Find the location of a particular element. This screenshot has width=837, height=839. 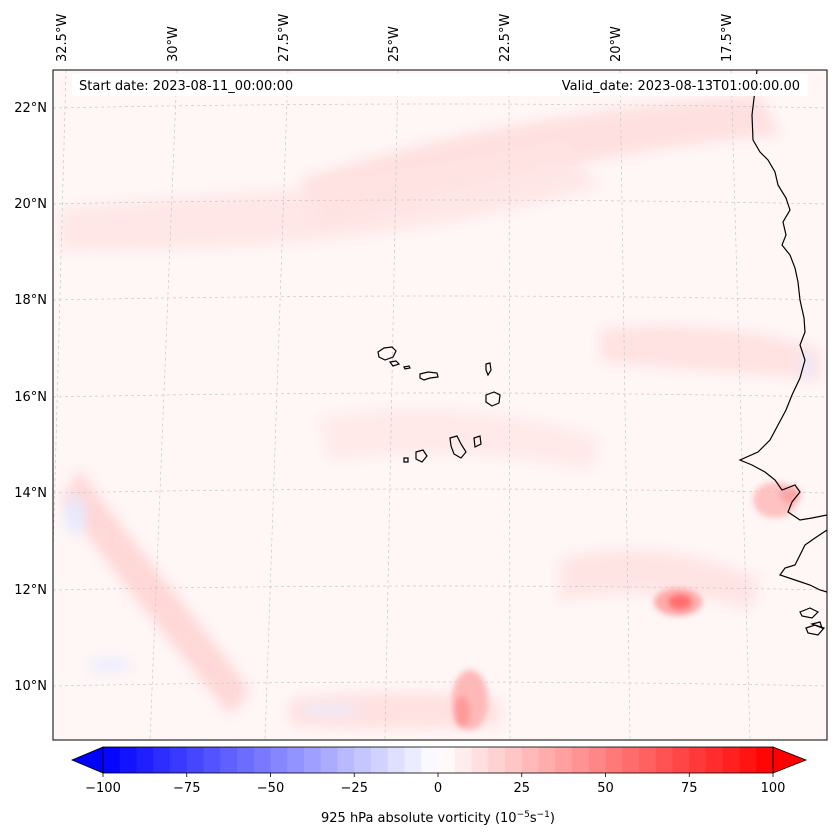

lat-label: 14°N is located at coordinates (30, 493).